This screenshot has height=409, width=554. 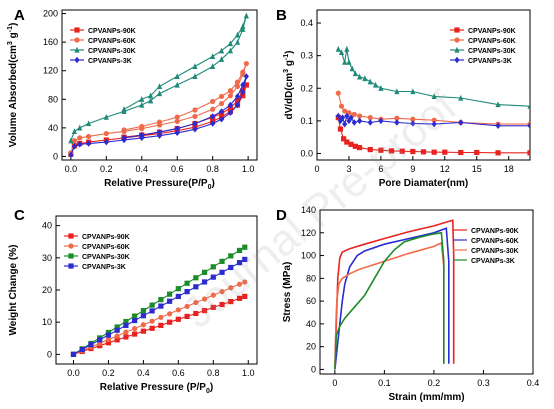 I want to click on x-tick-label: 12, so click(x=445, y=169).